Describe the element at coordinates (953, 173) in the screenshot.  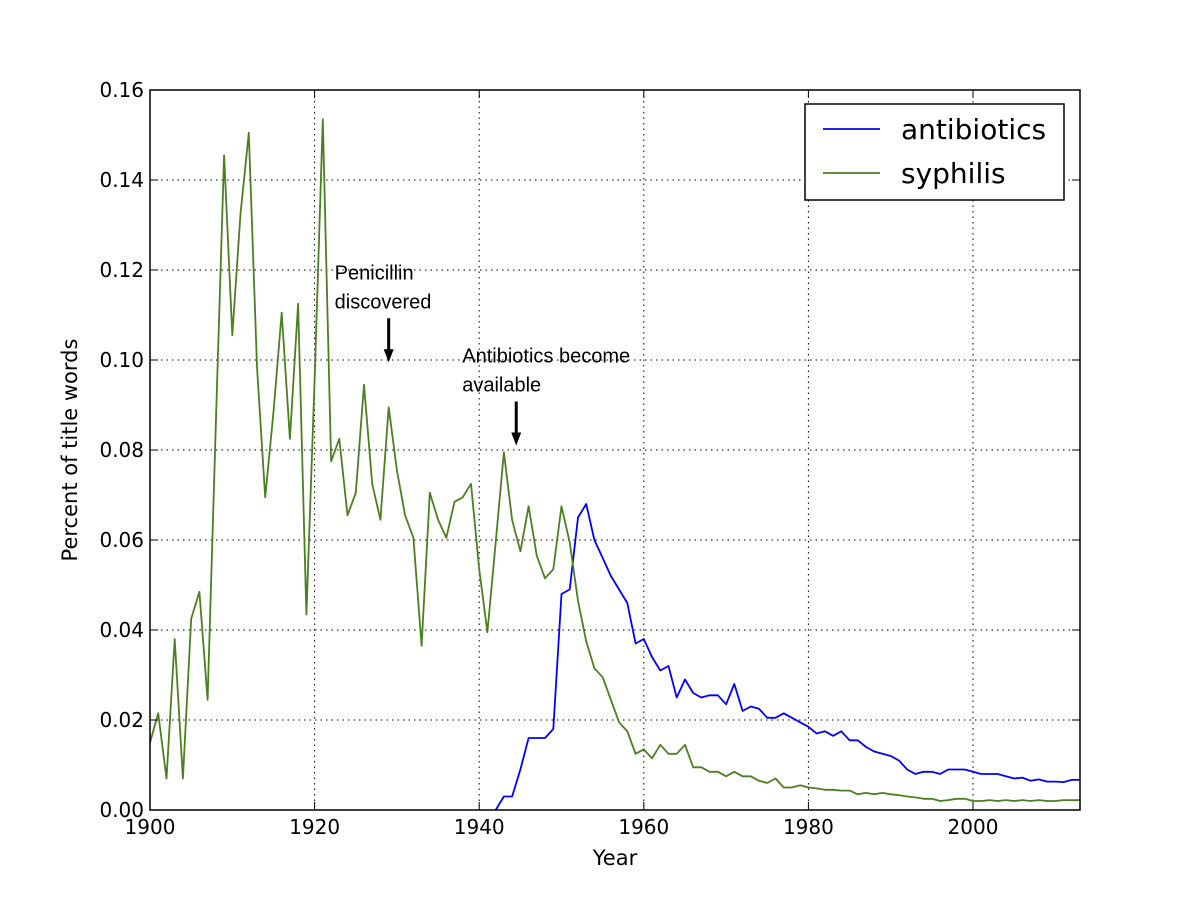
I see `legend-label-syphilis: syphilis` at that location.